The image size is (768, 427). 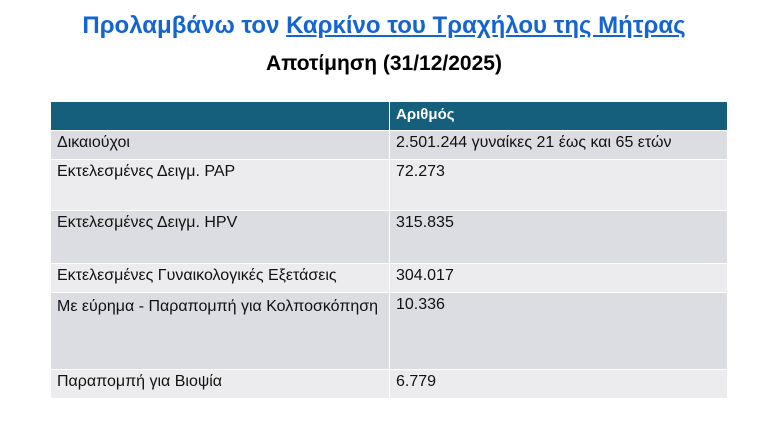 I want to click on title-link: Καρκίνο του Τραχήλου της Μήτρας, so click(x=486, y=25).